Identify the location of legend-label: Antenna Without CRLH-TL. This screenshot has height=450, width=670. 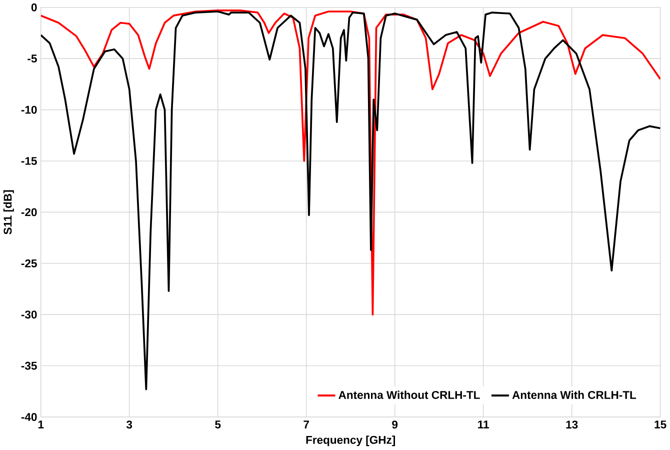
(409, 395).